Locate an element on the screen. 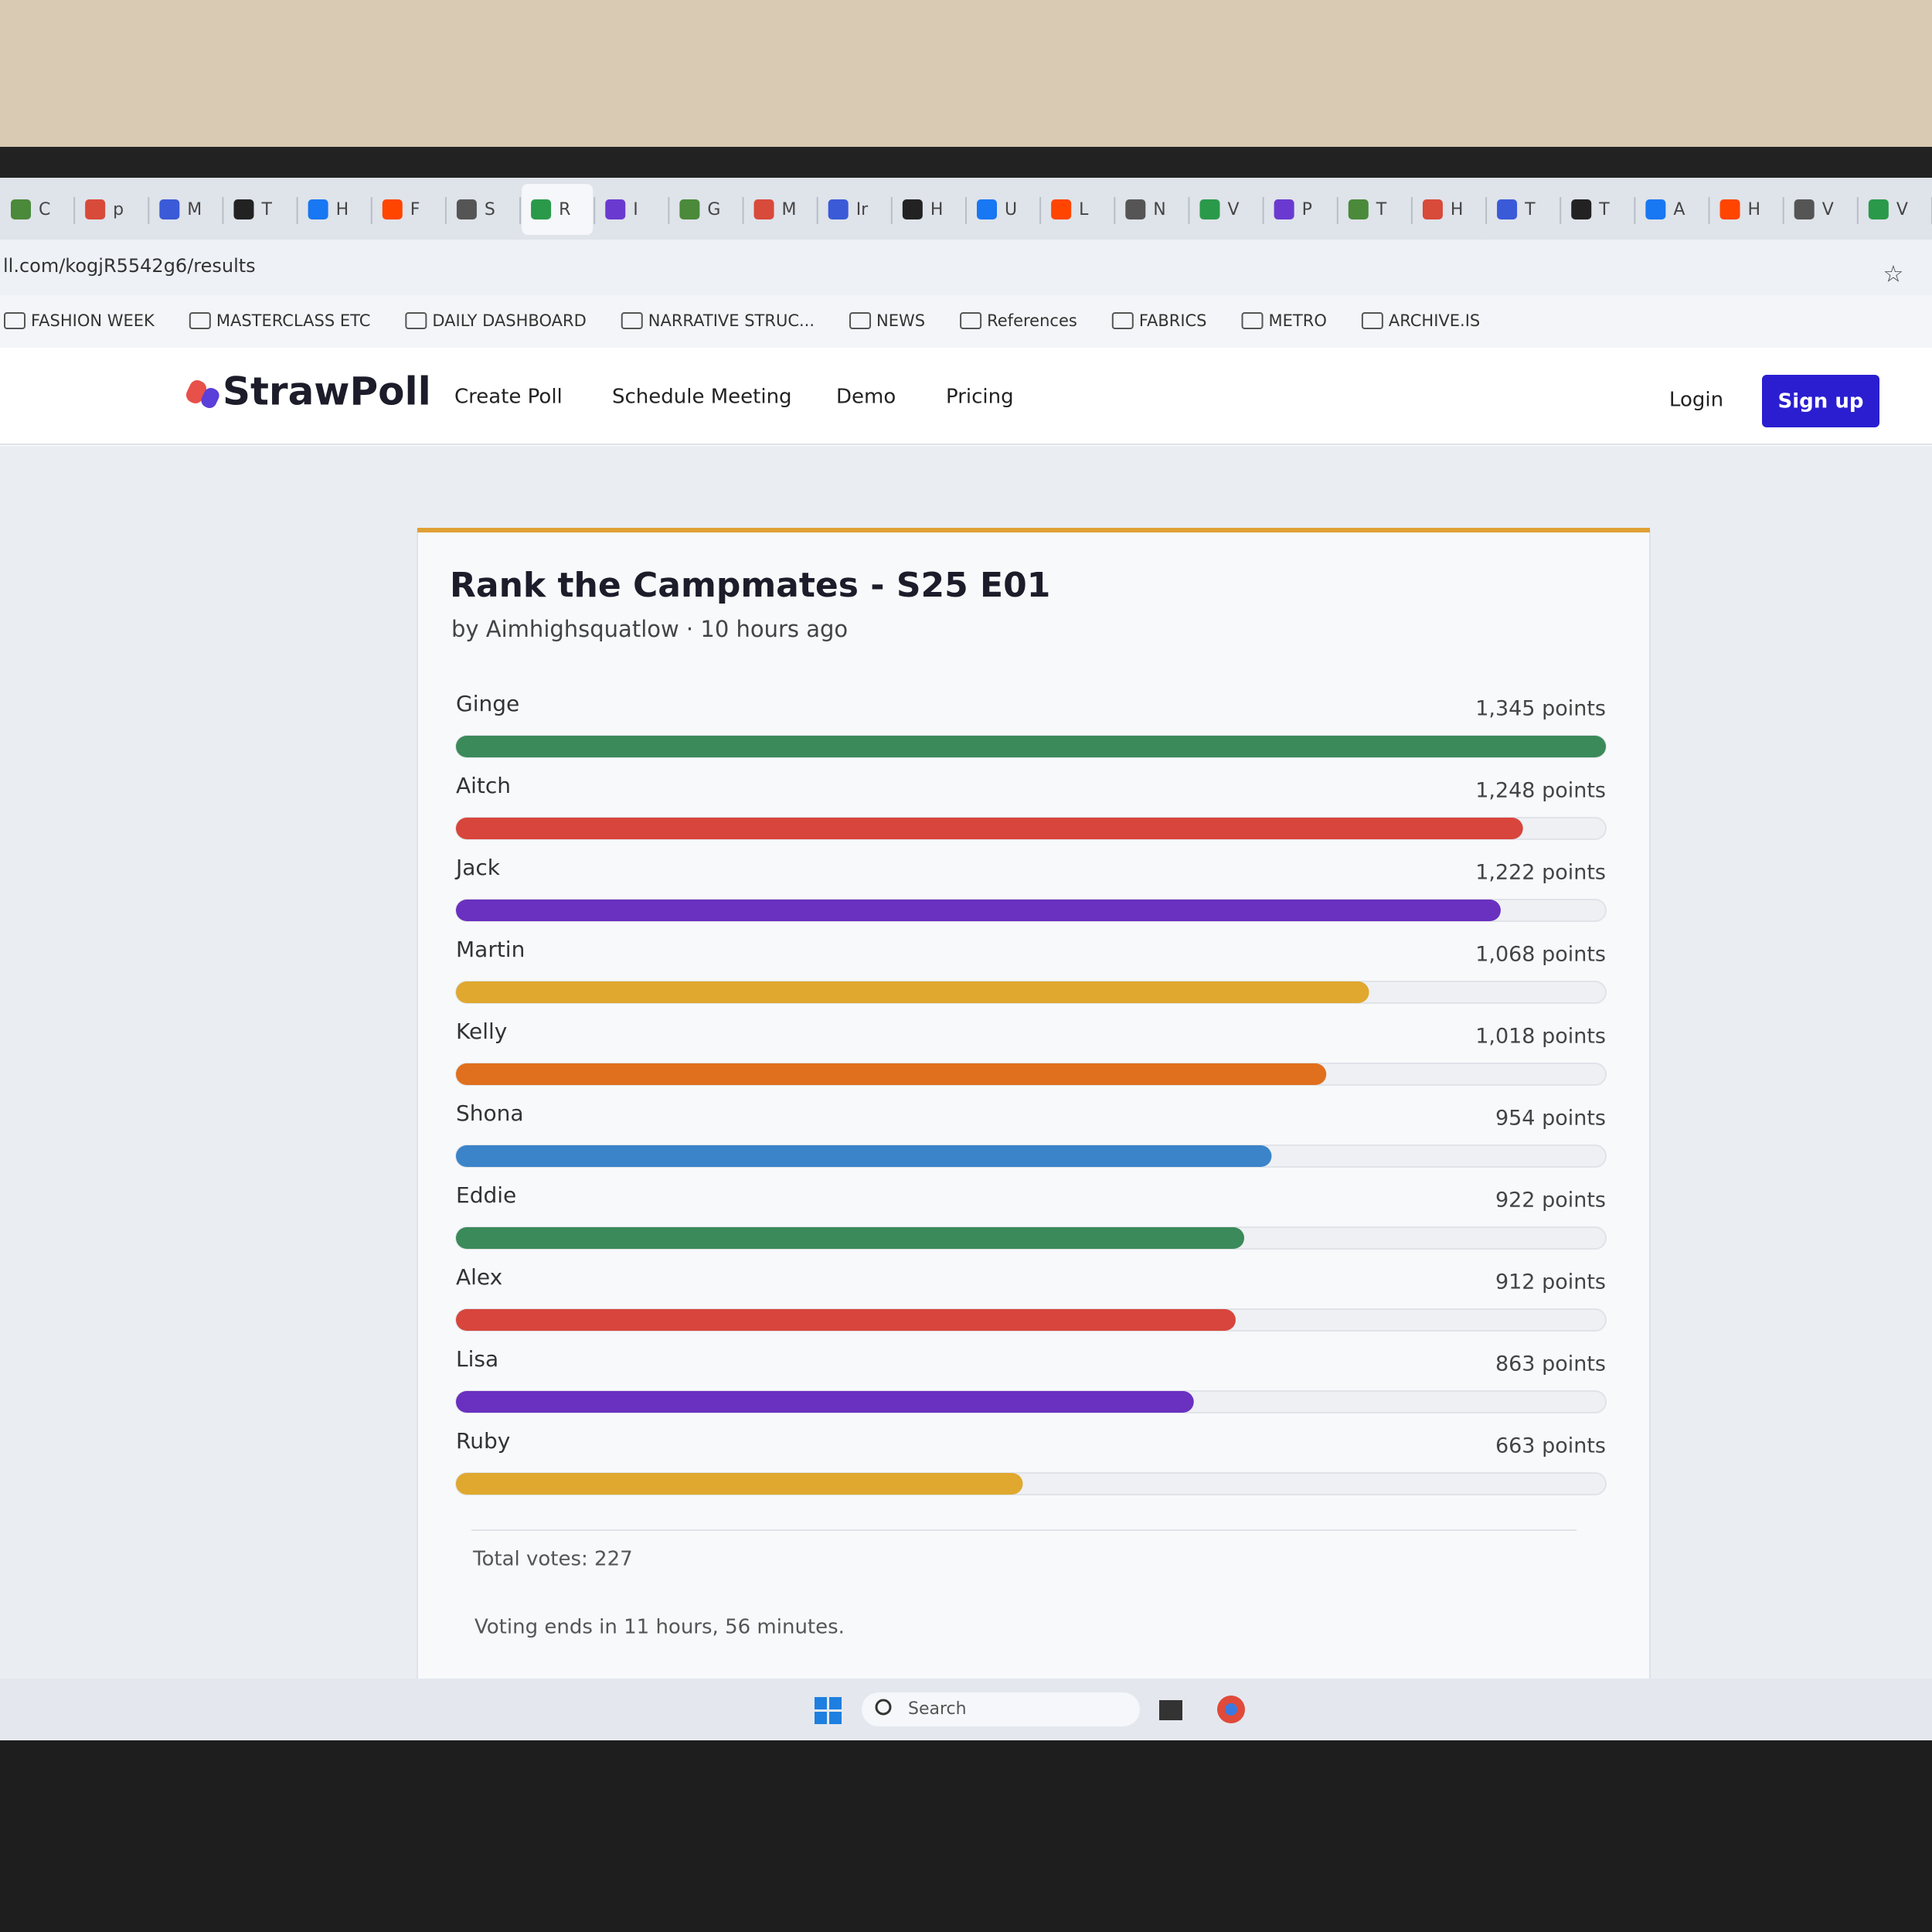  option-label: Eddie is located at coordinates (486, 1195).